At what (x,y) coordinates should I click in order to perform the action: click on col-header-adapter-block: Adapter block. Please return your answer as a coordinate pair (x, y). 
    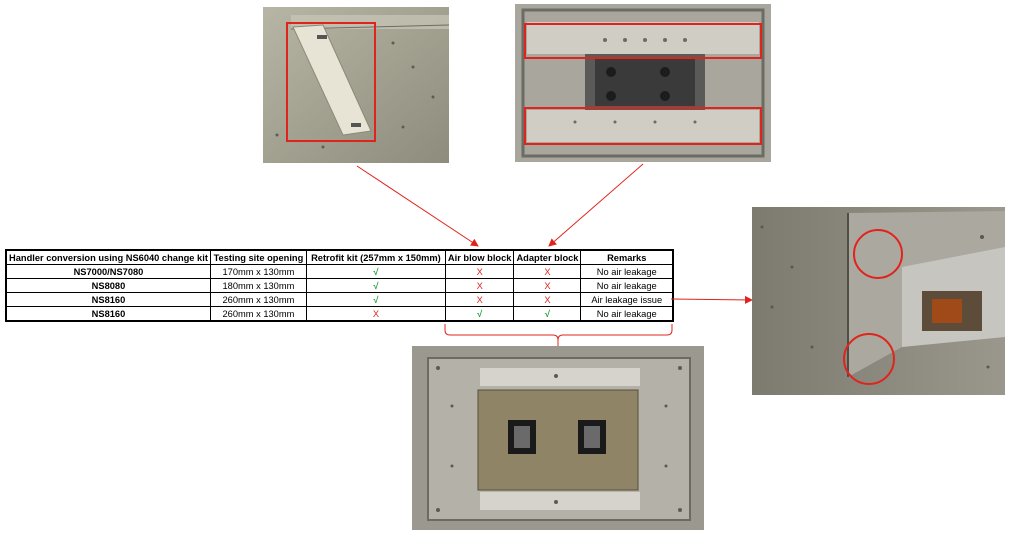
    Looking at the image, I should click on (547, 257).